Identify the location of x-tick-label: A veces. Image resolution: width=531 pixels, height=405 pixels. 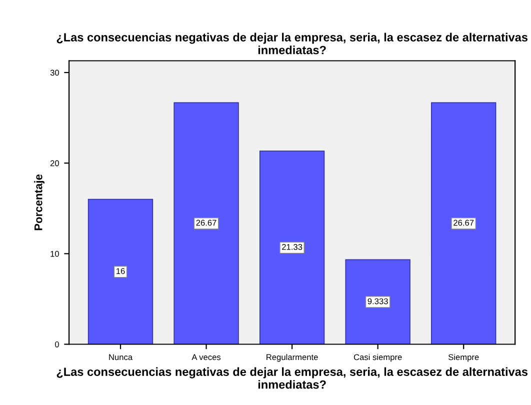
(206, 357).